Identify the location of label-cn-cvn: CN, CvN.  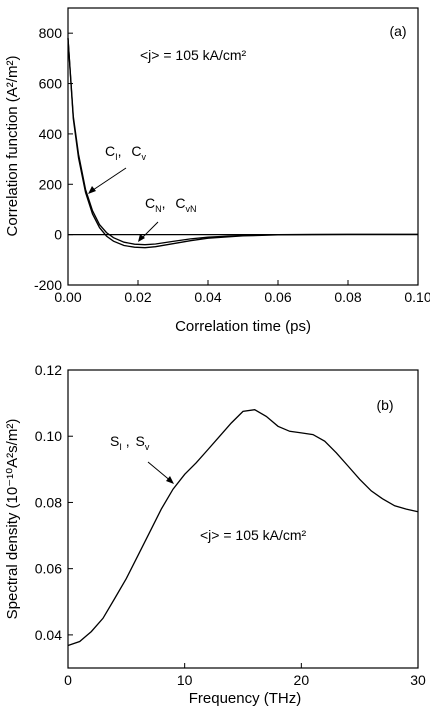
(171, 204).